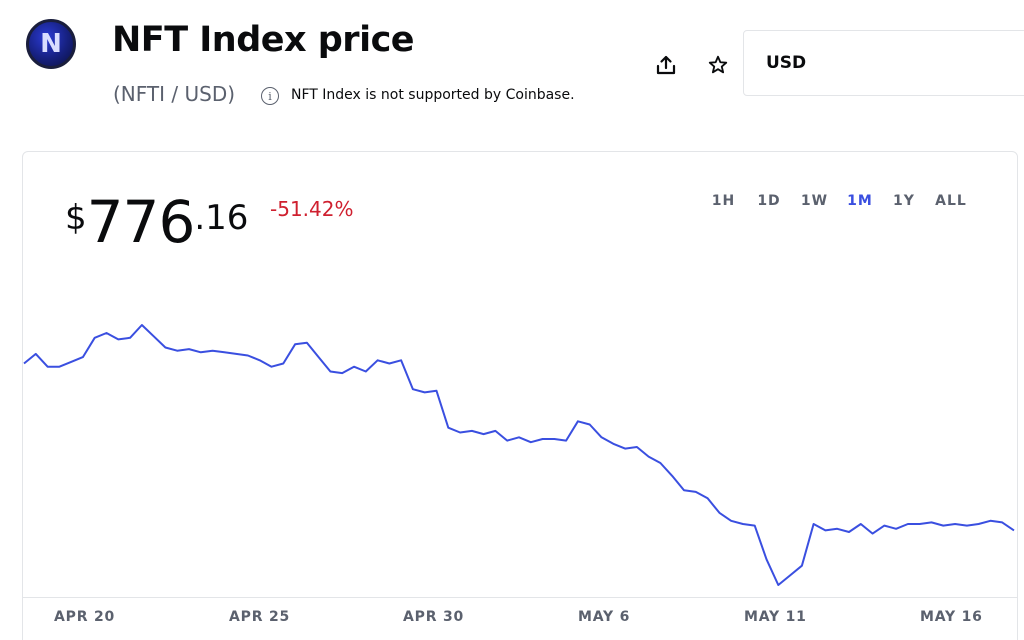 This screenshot has width=1024, height=640. I want to click on x-tick-label: MAY 6, so click(604, 617).